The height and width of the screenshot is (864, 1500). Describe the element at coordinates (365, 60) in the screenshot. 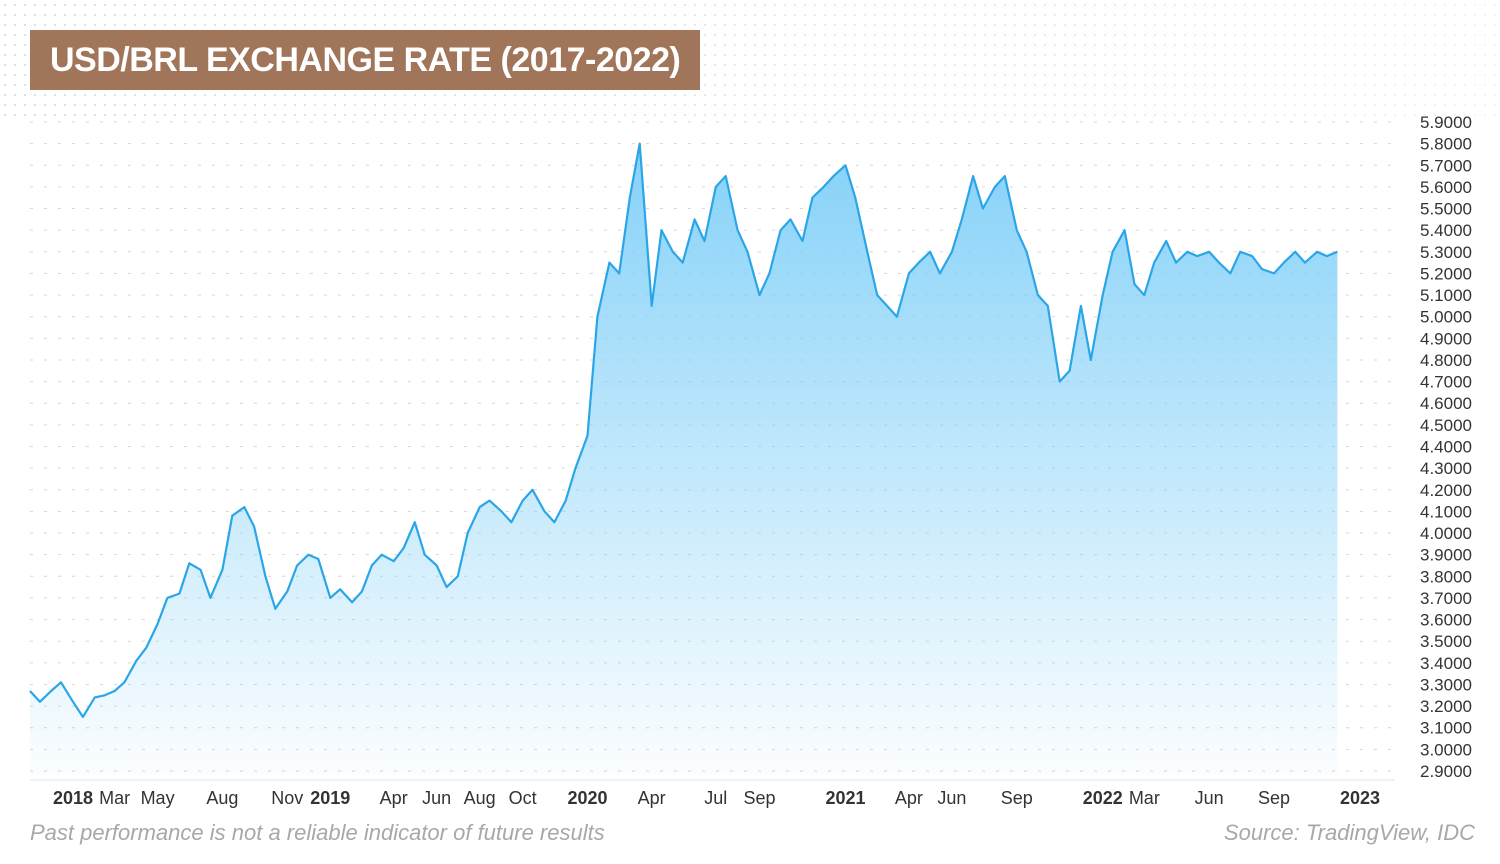

I see `chart-title: USD/BRL EXCHANGE RATE (2017-2022)` at that location.